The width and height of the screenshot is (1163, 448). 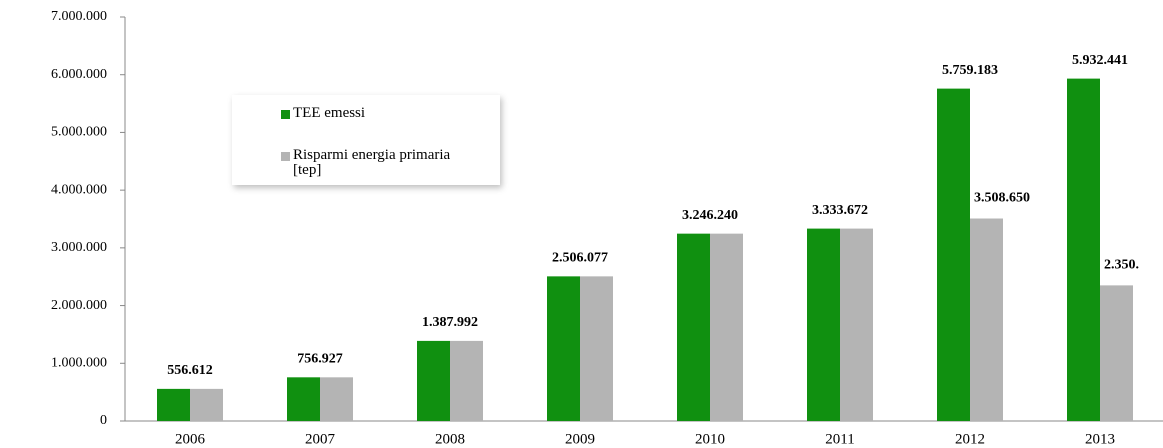 What do you see at coordinates (79, 74) in the screenshot?
I see `y-tick-label: 6.000.000` at bounding box center [79, 74].